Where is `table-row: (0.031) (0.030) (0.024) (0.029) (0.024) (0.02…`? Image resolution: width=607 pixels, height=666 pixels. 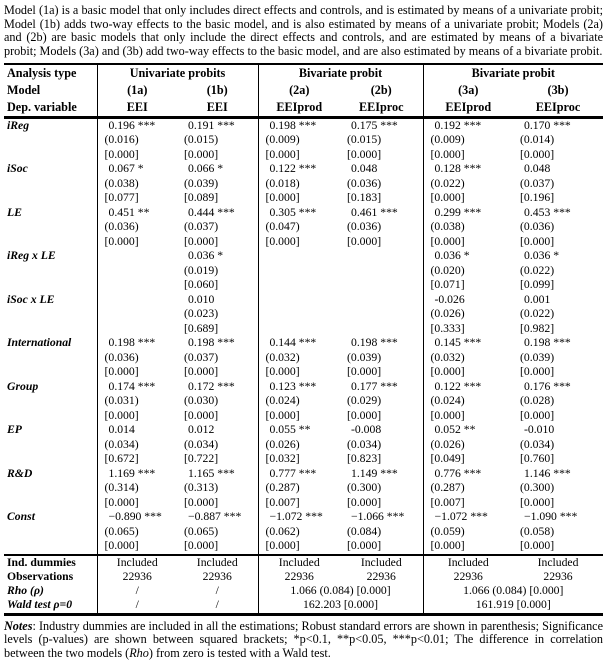 table-row: (0.031) (0.030) (0.024) (0.029) (0.024) (0.02… is located at coordinates (303, 401).